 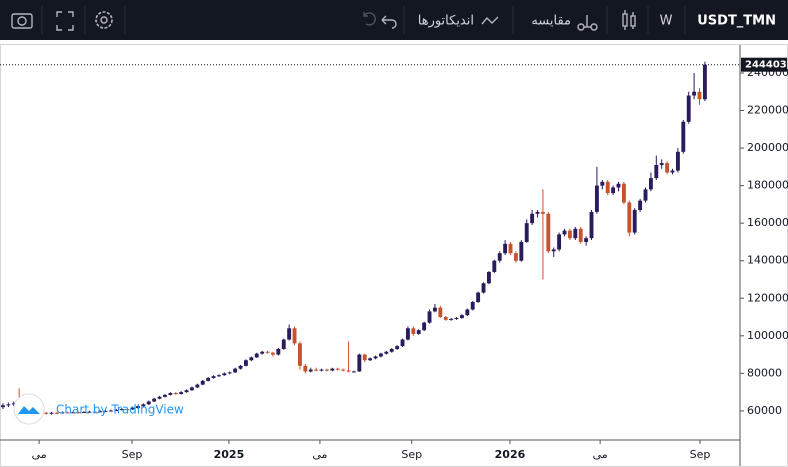 What do you see at coordinates (29, 410) in the screenshot?
I see `watermark-icon` at bounding box center [29, 410].